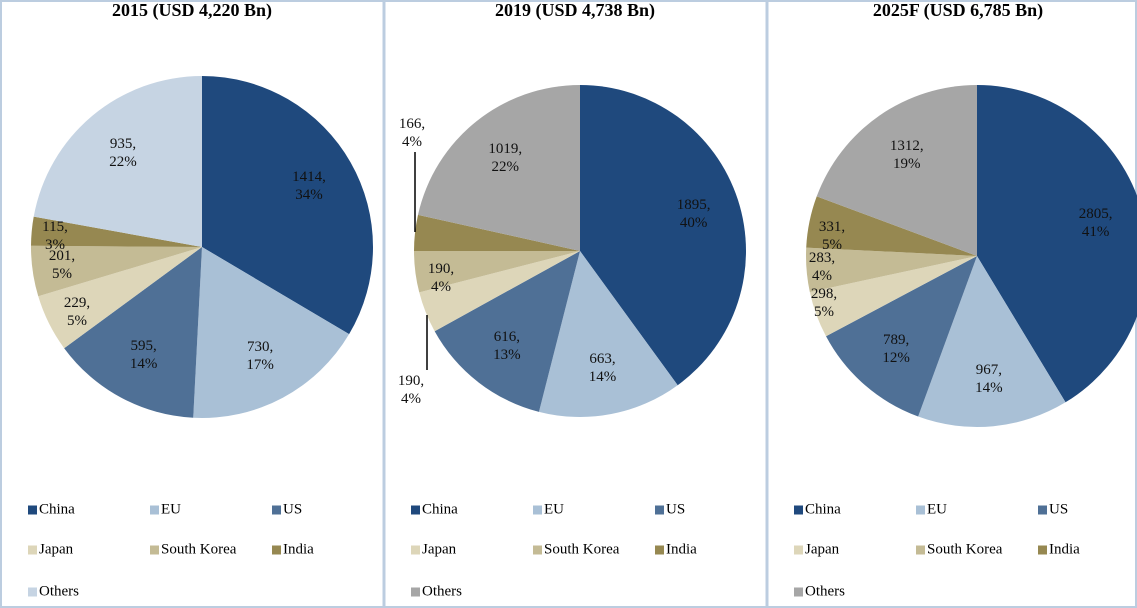  Describe the element at coordinates (1095, 222) in the screenshot. I see `data-label: 2805, 41%` at that location.